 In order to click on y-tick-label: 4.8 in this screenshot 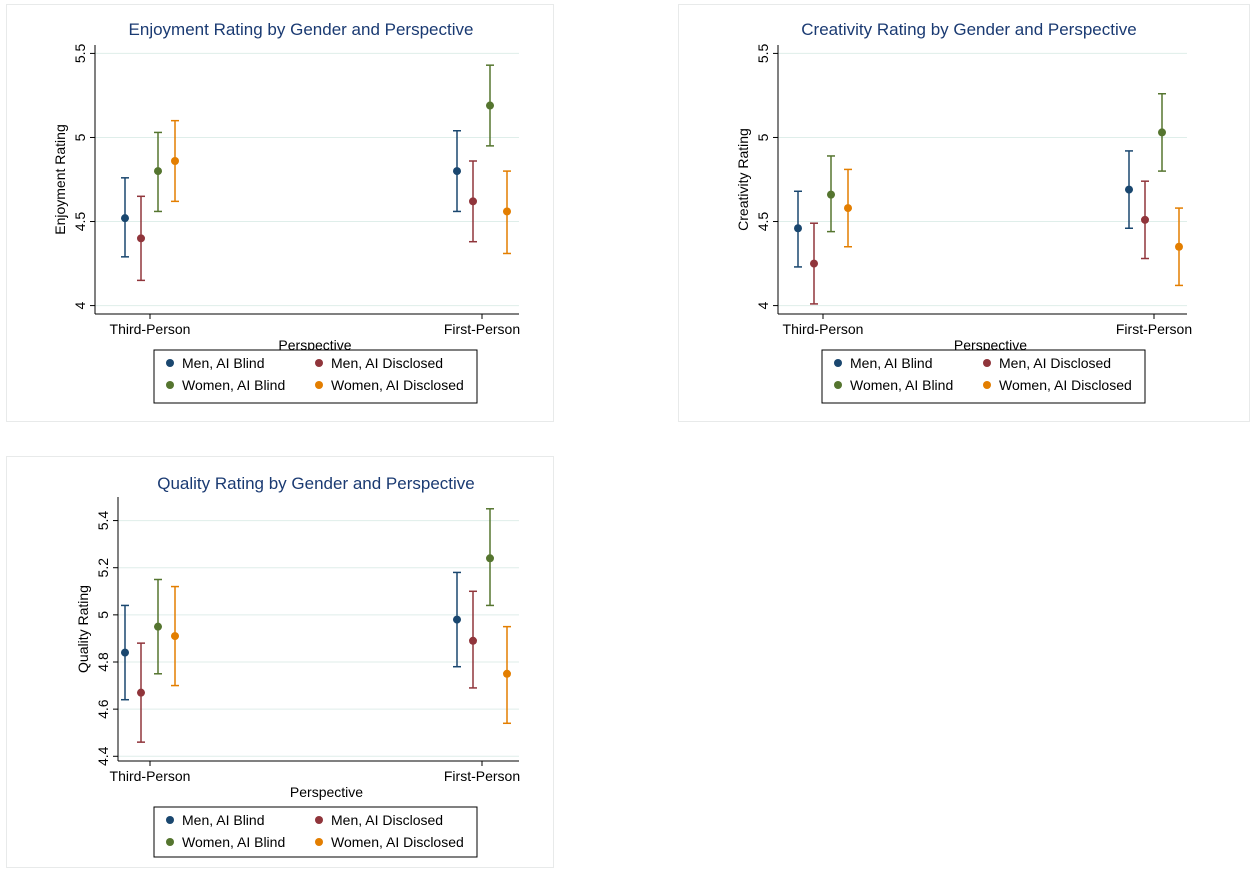, I will do `click(103, 662)`.